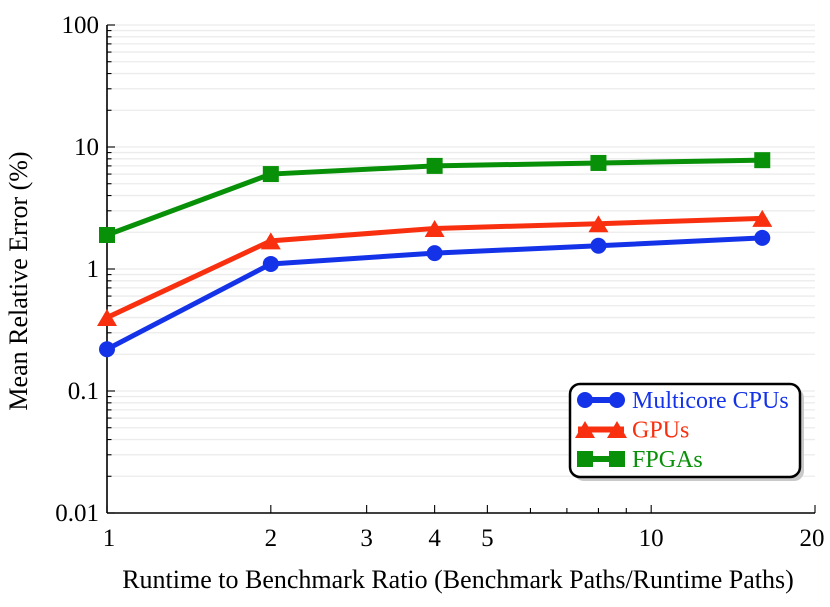  Describe the element at coordinates (435, 197) in the screenshot. I see `series-fpgas` at that location.